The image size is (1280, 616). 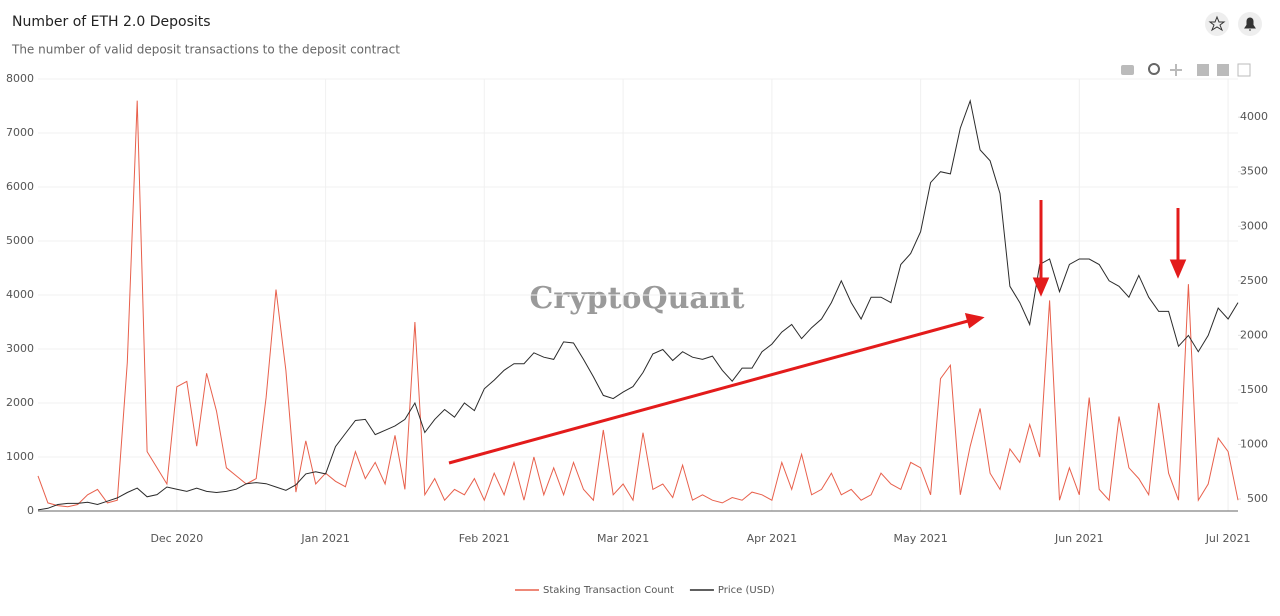 I want to click on x-tick-label: Dec 2020, so click(x=176, y=538).